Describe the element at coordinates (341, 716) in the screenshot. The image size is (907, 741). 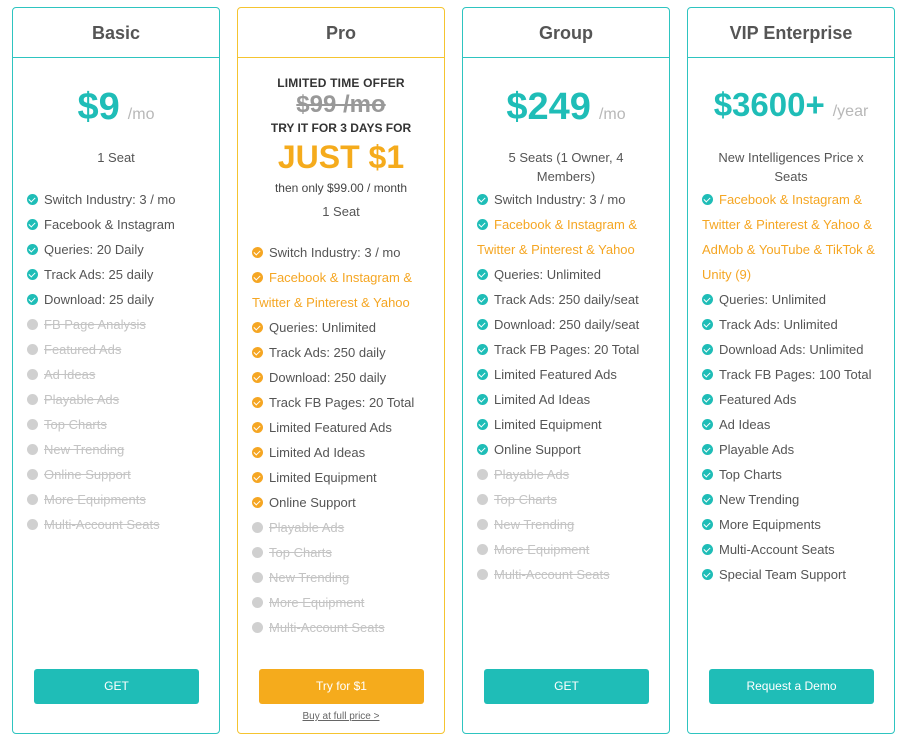
I see `buy-full-price-link: Buy at full price >` at that location.